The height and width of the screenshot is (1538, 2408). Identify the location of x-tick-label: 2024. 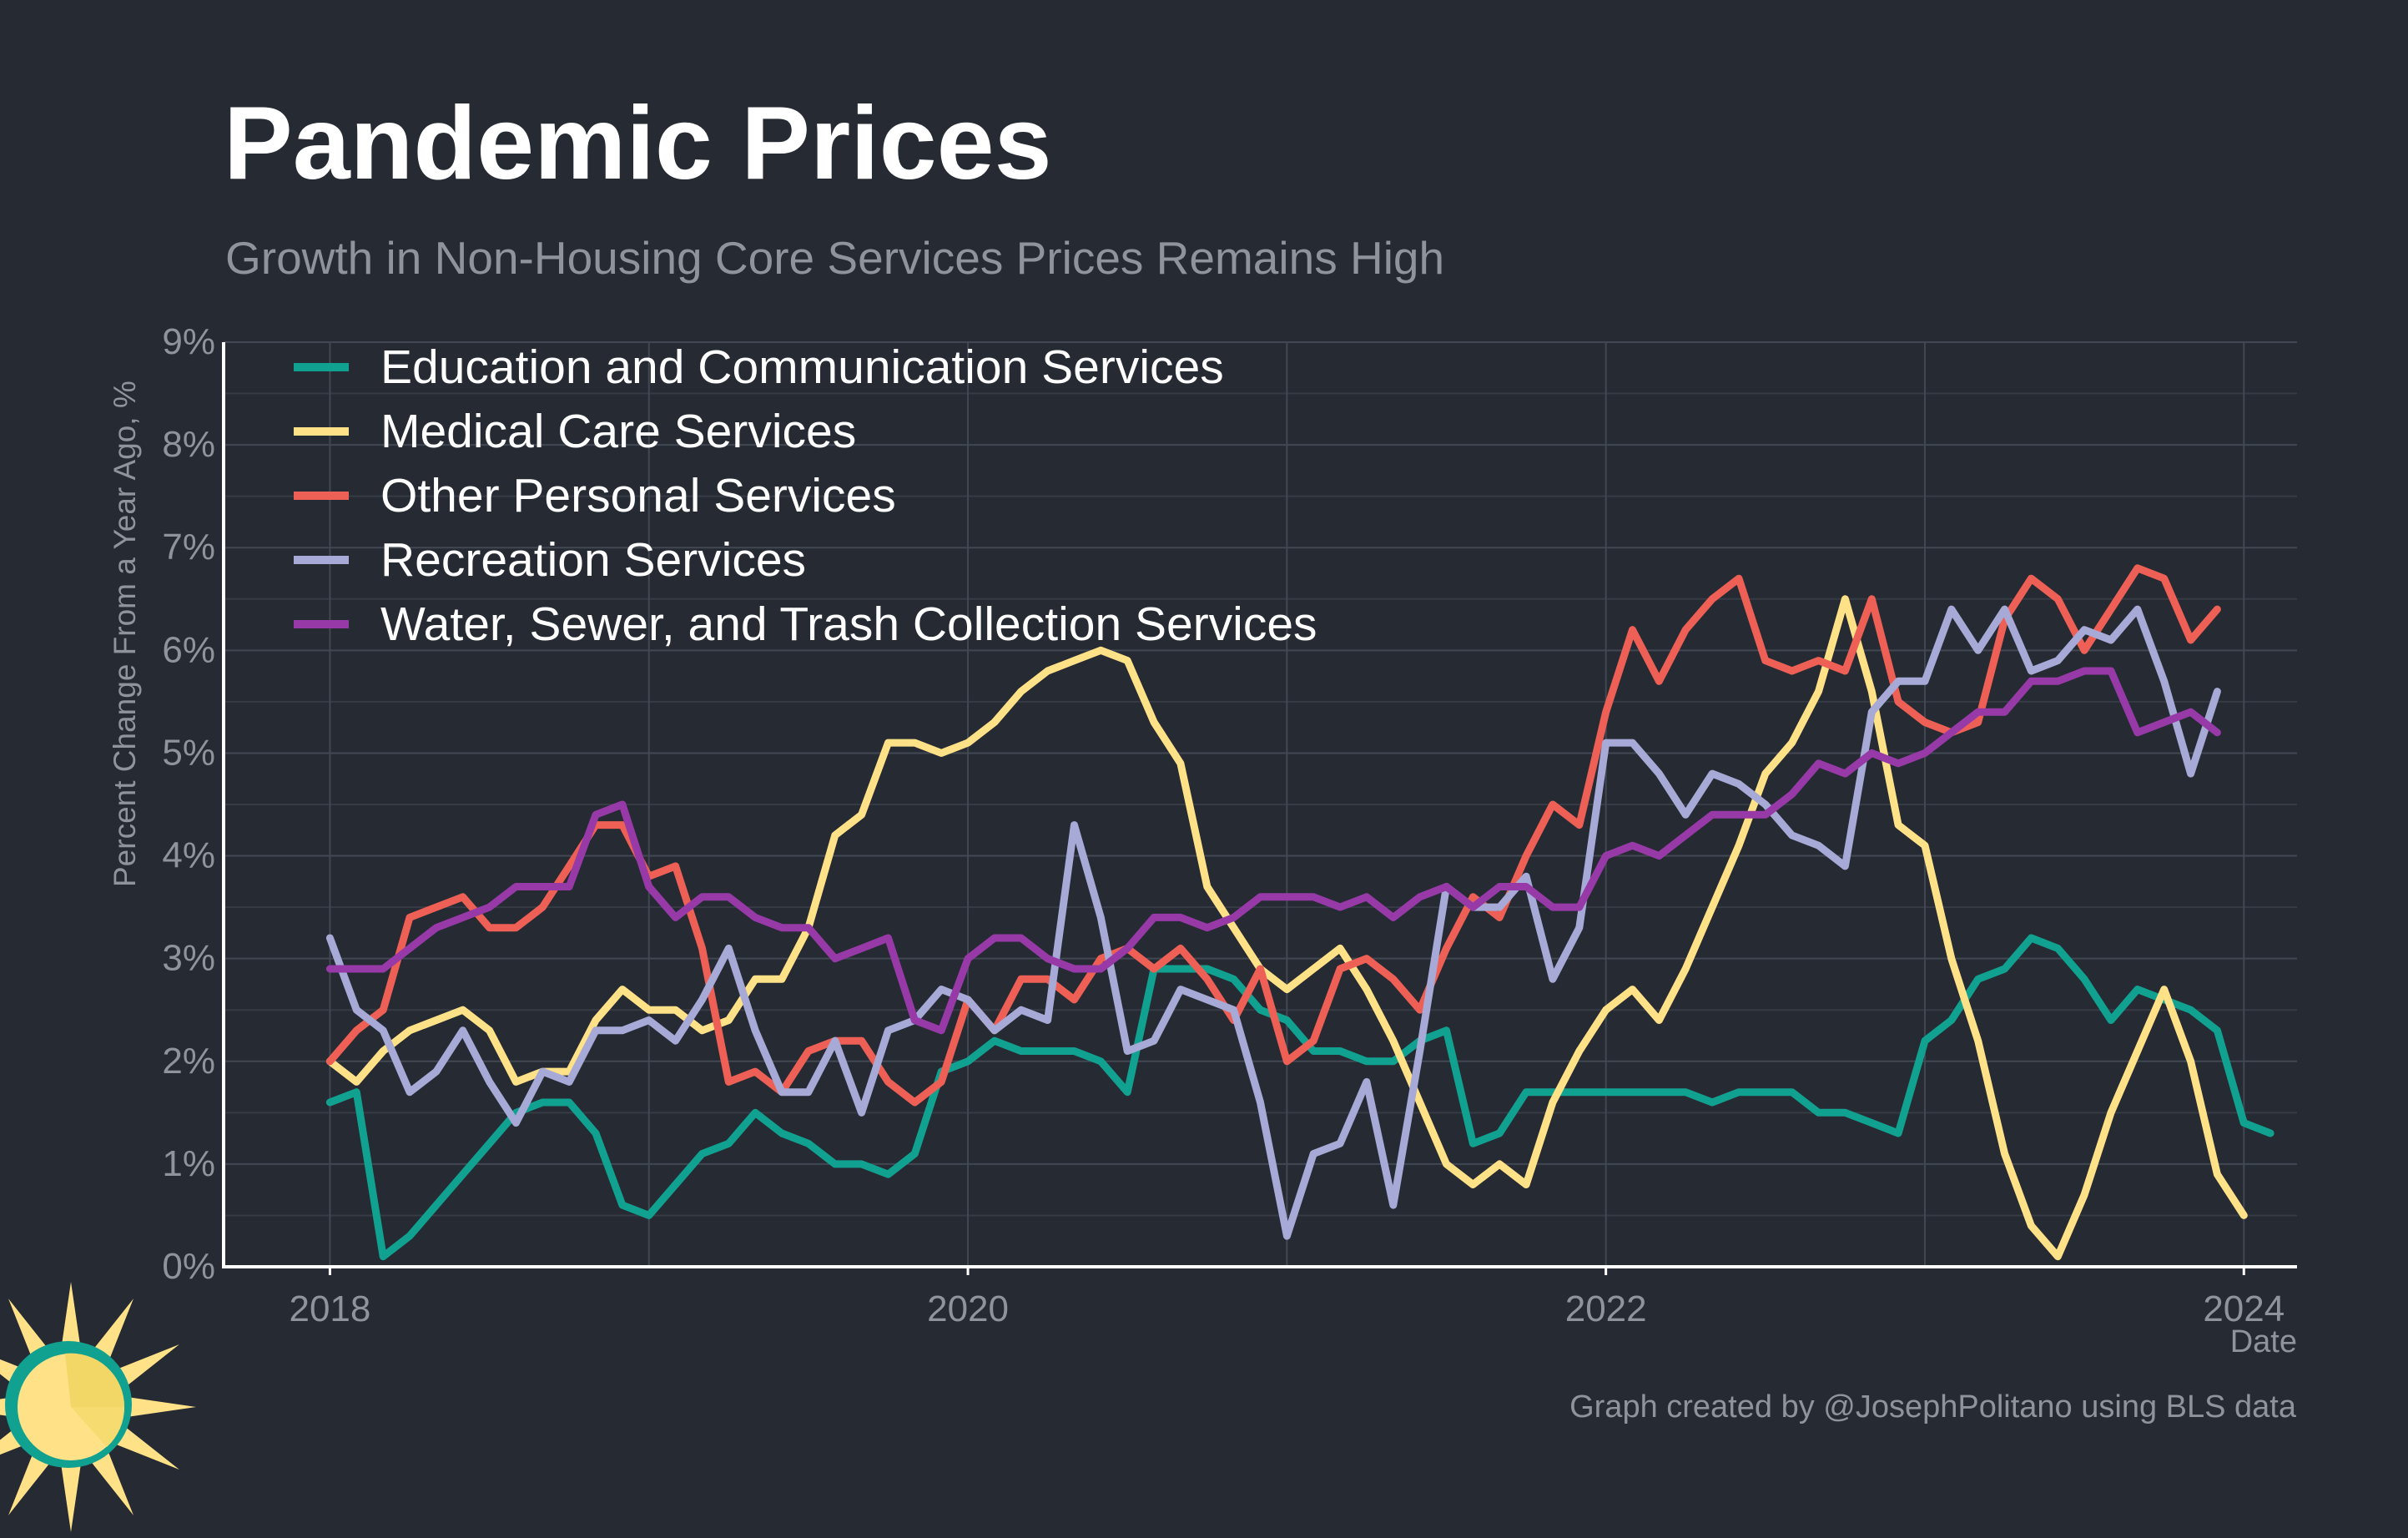
(2244, 1308).